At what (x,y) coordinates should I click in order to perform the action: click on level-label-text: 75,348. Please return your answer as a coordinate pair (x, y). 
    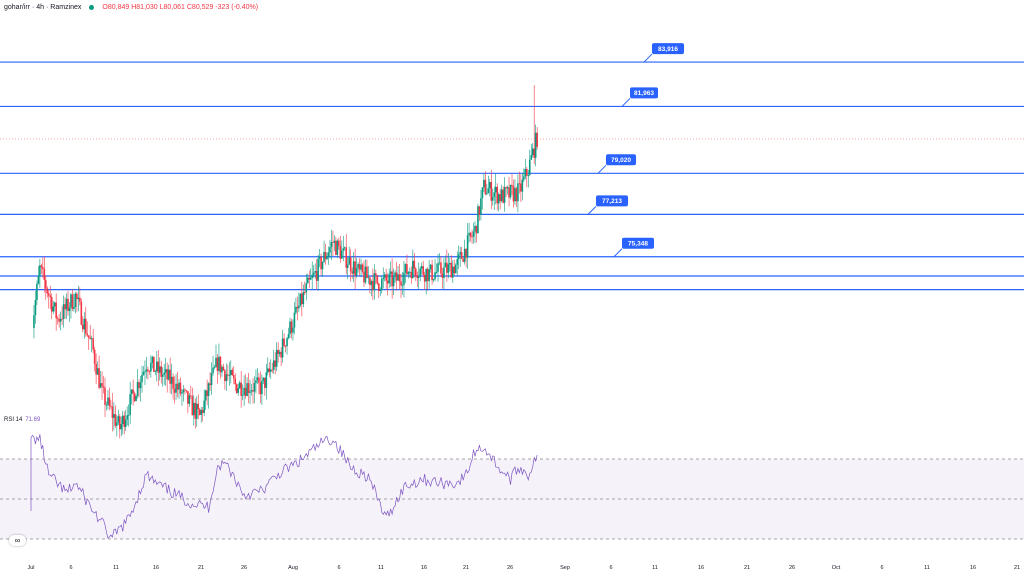
    Looking at the image, I should click on (638, 244).